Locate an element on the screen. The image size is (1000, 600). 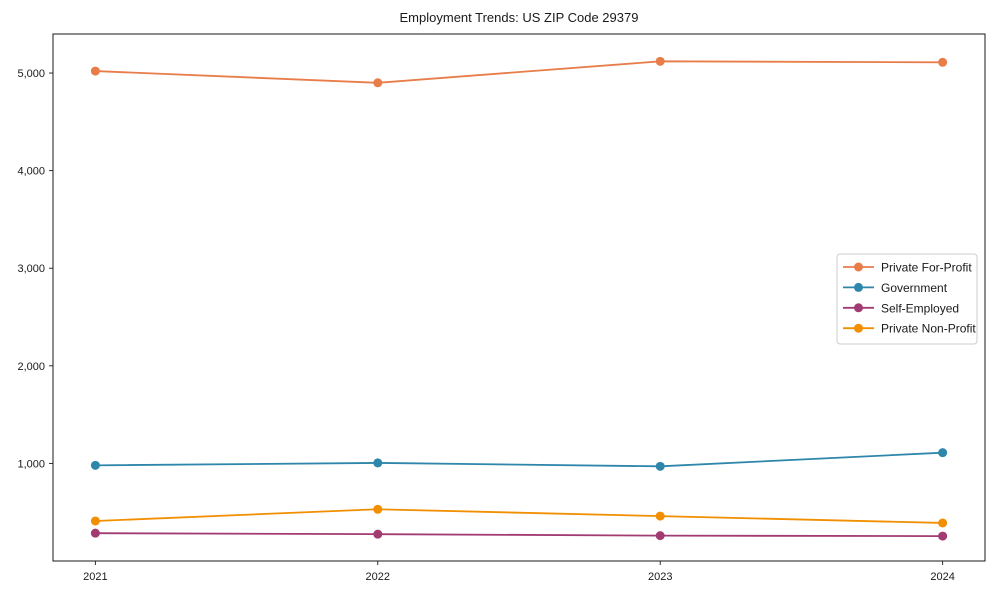
y-tick-label: 3,000 is located at coordinates (31, 269).